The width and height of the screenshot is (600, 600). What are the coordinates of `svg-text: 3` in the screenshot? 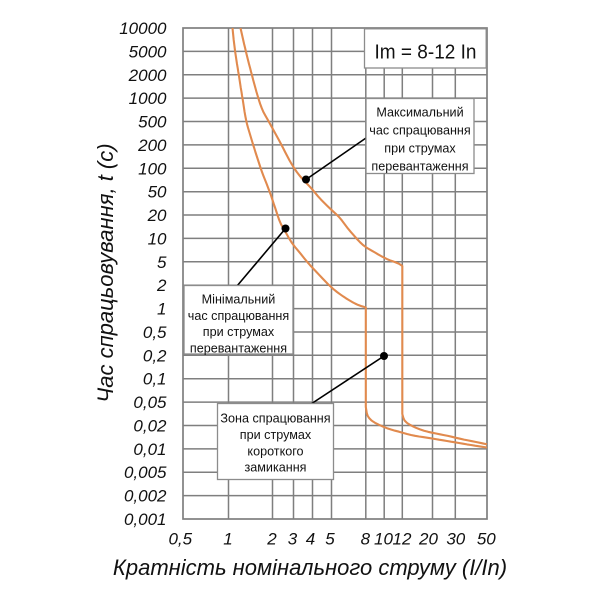 It's located at (293, 539).